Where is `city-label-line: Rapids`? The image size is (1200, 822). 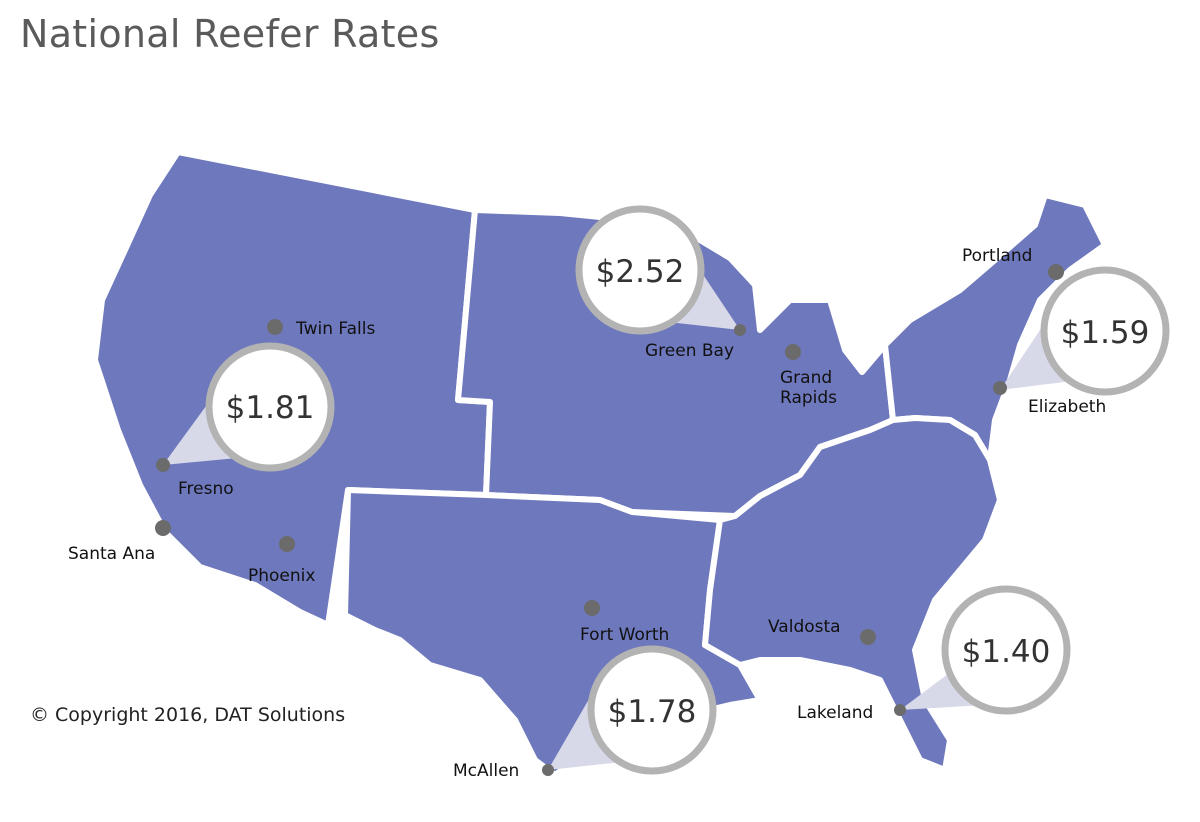 city-label-line: Rapids is located at coordinates (808, 398).